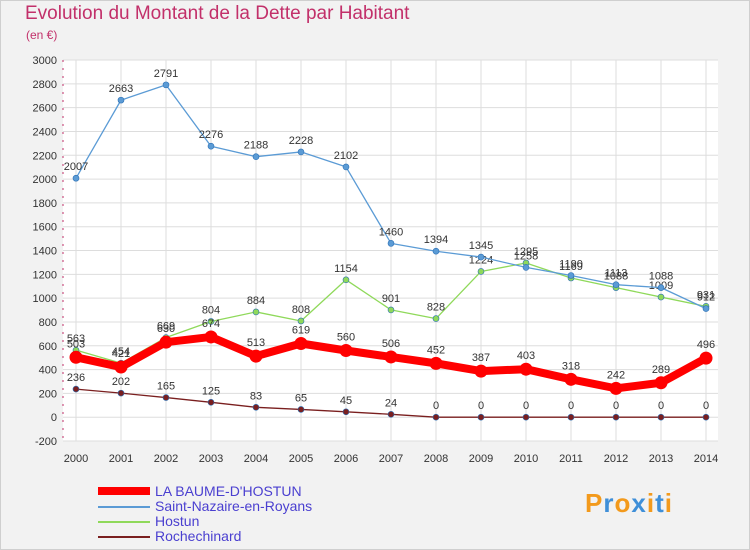 The image size is (750, 550). I want to click on x-tick-label: 2012, so click(616, 459).